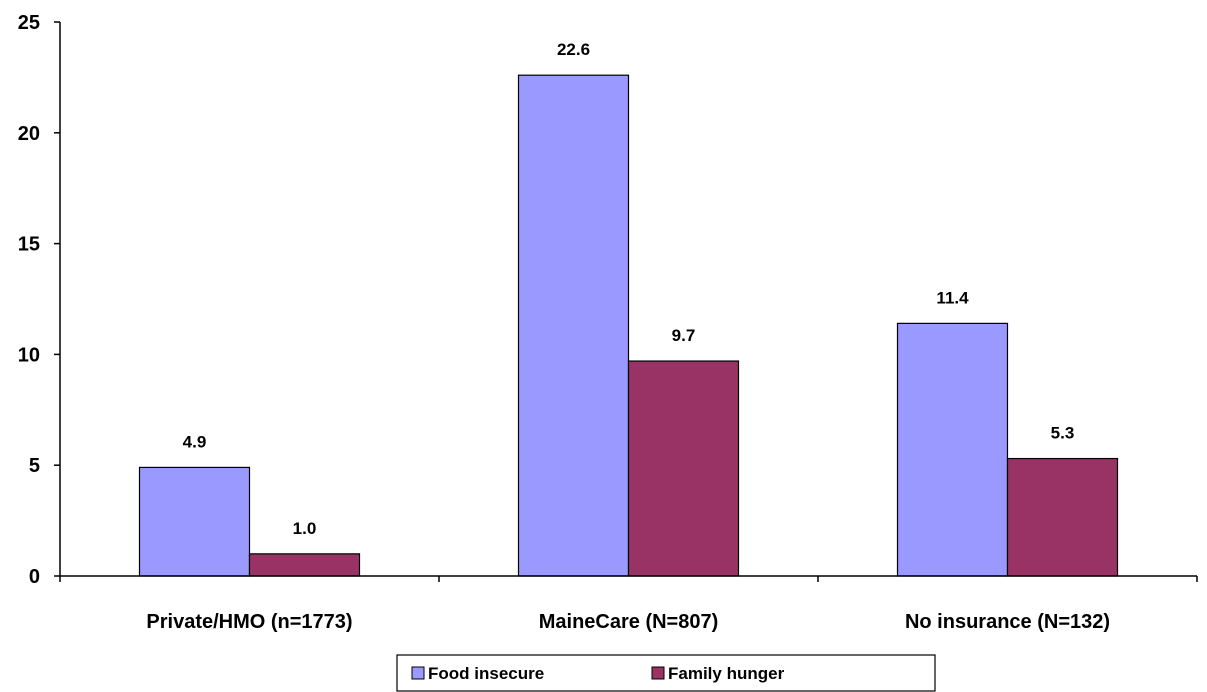 The height and width of the screenshot is (692, 1207). What do you see at coordinates (249, 622) in the screenshot?
I see `category-label: Private/HMO (n=1773)` at bounding box center [249, 622].